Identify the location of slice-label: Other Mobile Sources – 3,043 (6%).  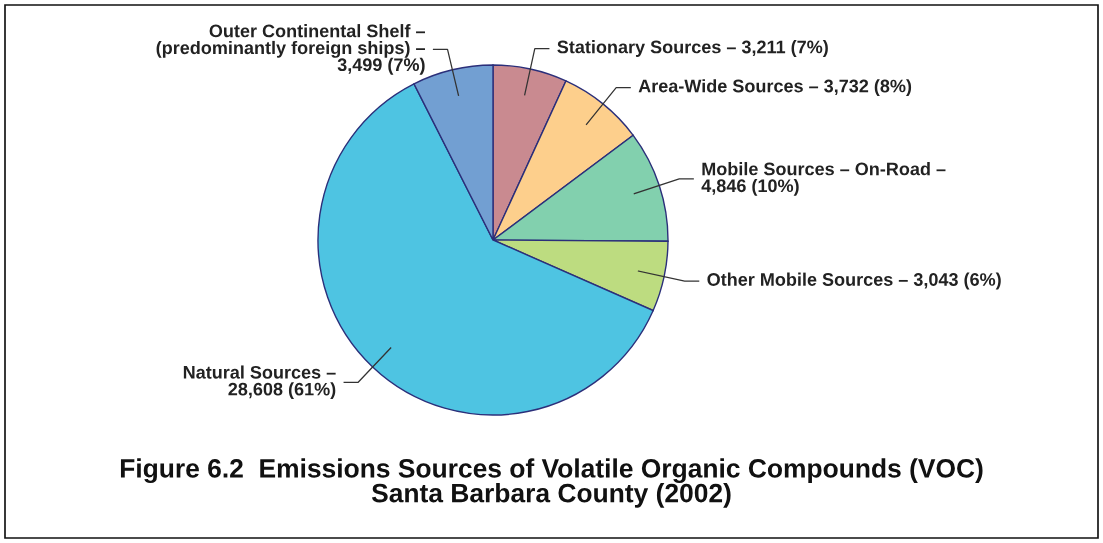
(854, 281).